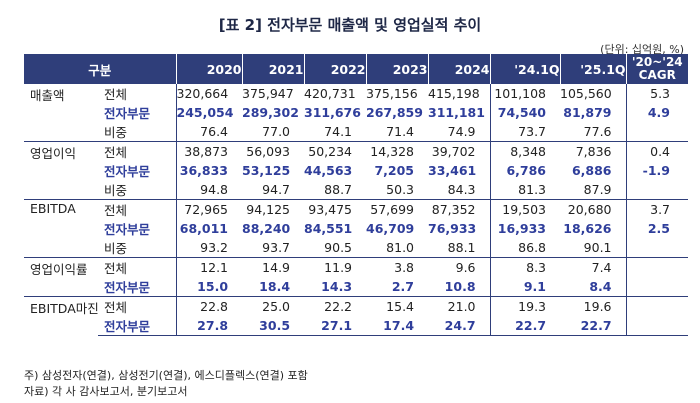 Image resolution: width=700 pixels, height=403 pixels. I want to click on data-cell: 10.8, so click(459, 287).